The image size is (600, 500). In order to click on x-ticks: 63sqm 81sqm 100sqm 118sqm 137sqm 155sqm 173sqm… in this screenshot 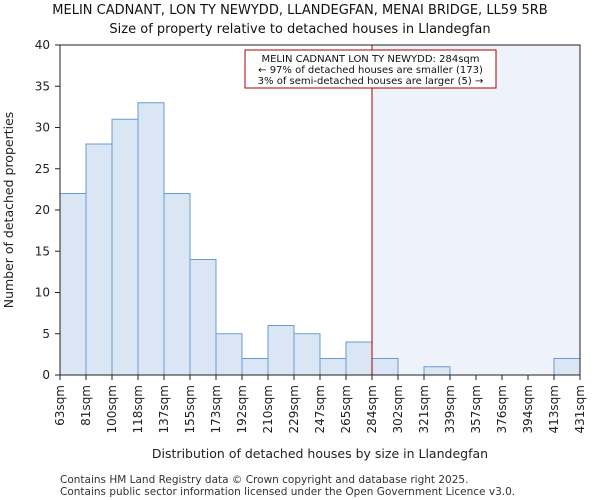, I will do `click(320, 404)`.